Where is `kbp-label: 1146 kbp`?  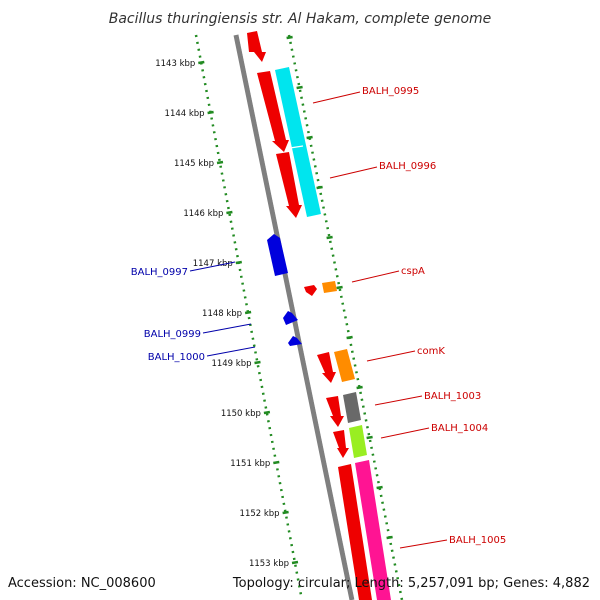 kbp-label: 1146 kbp is located at coordinates (203, 214).